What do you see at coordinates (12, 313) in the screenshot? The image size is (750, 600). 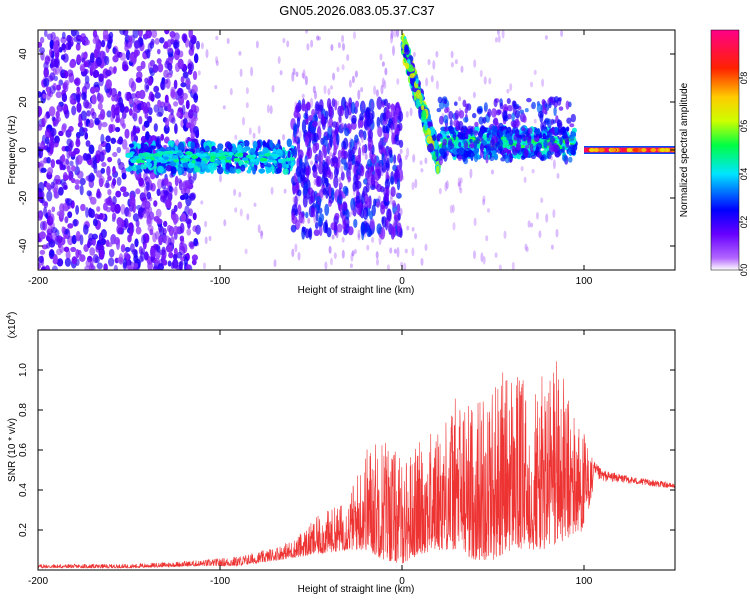 I see `snr-multiplier-close: )` at bounding box center [12, 313].